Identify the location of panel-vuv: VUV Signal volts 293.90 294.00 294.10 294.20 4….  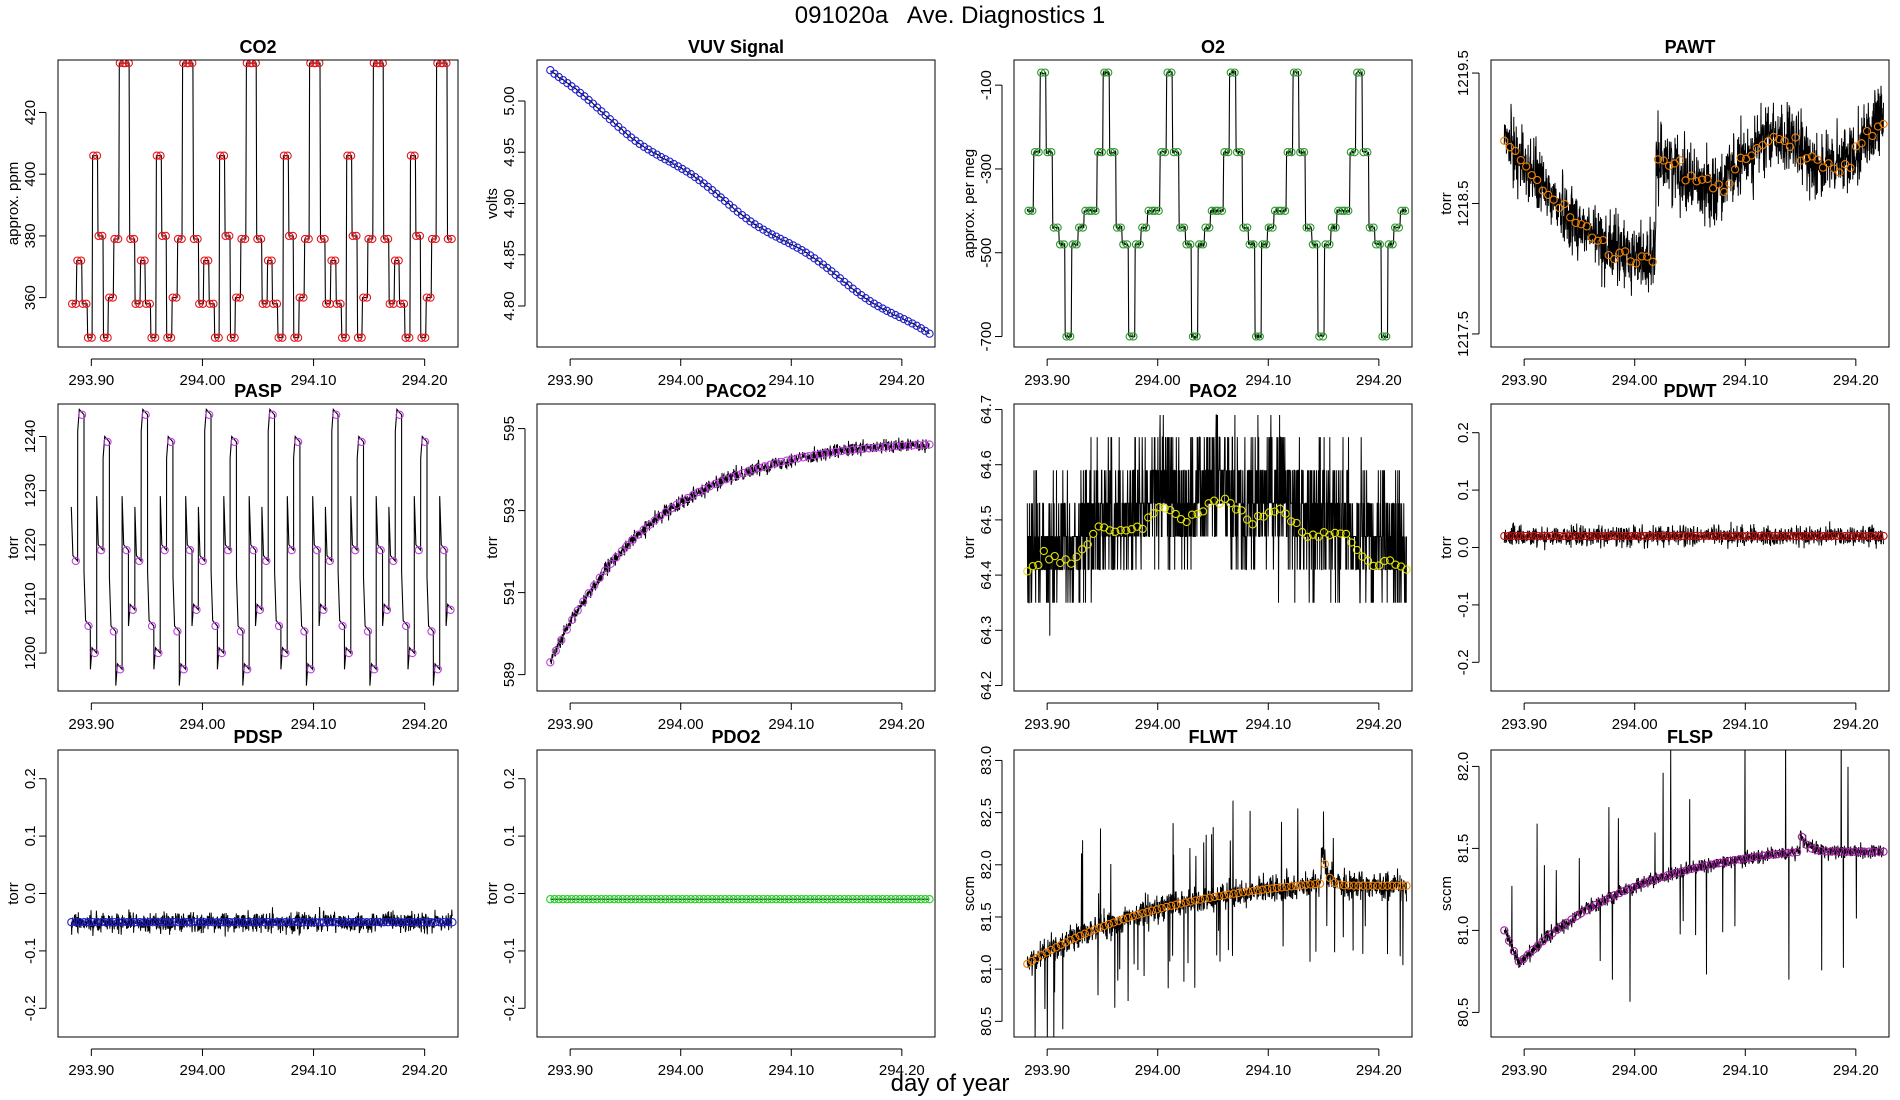
(710, 213).